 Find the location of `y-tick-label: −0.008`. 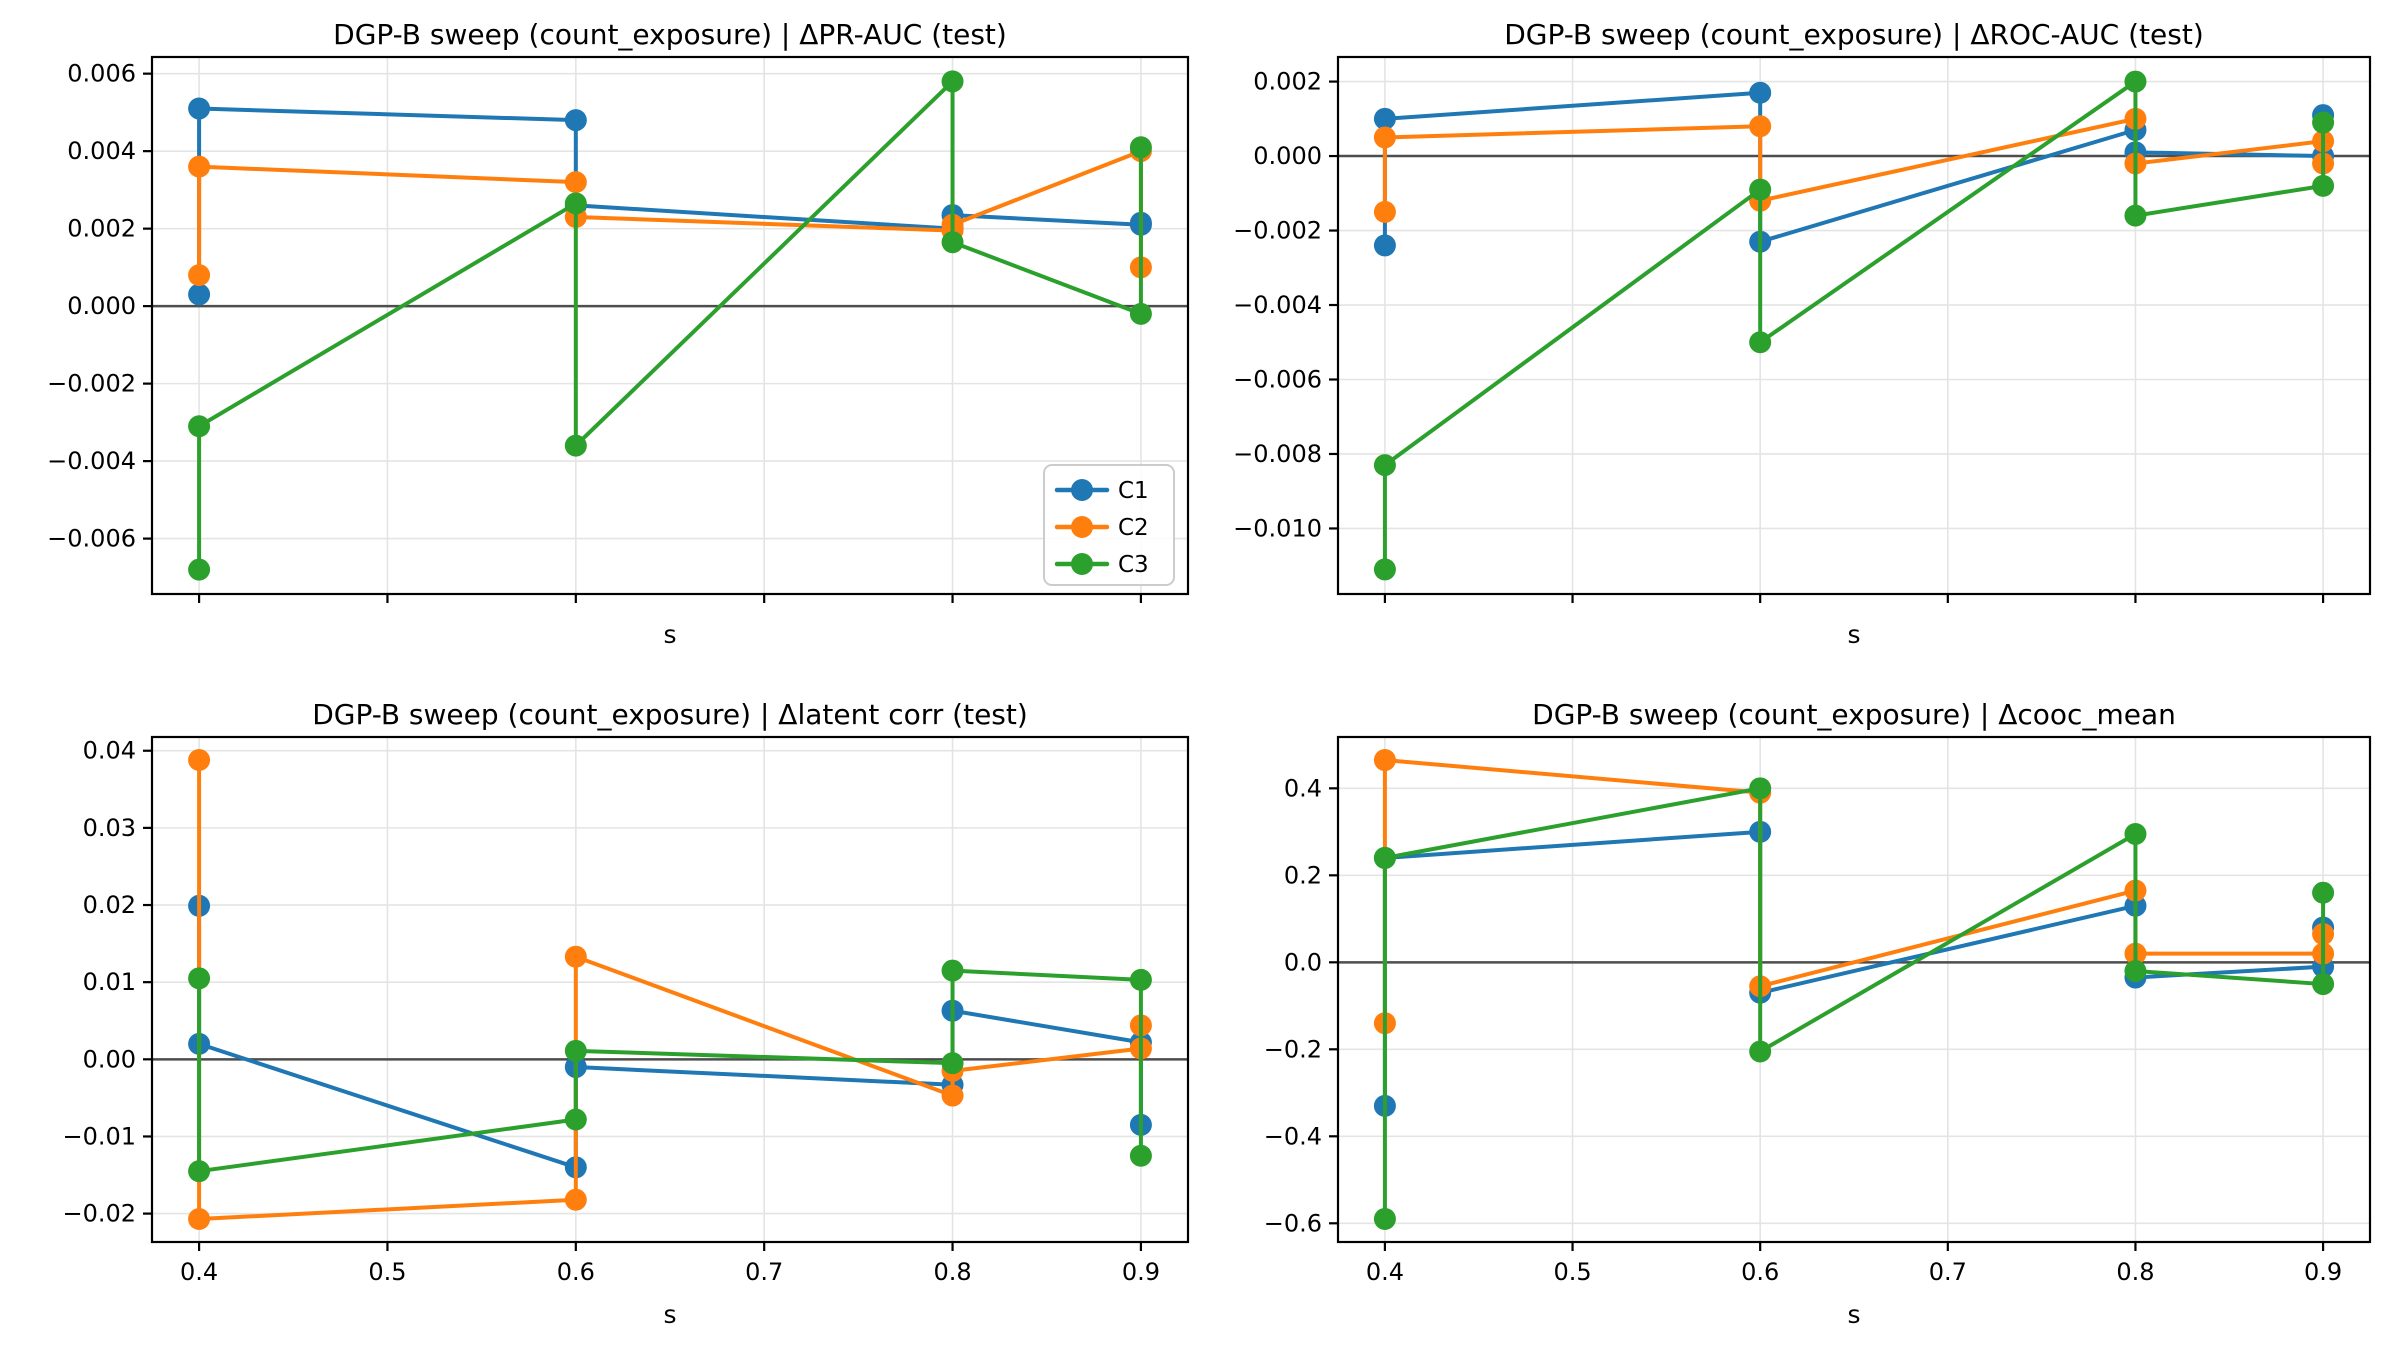

y-tick-label: −0.008 is located at coordinates (1277, 454).